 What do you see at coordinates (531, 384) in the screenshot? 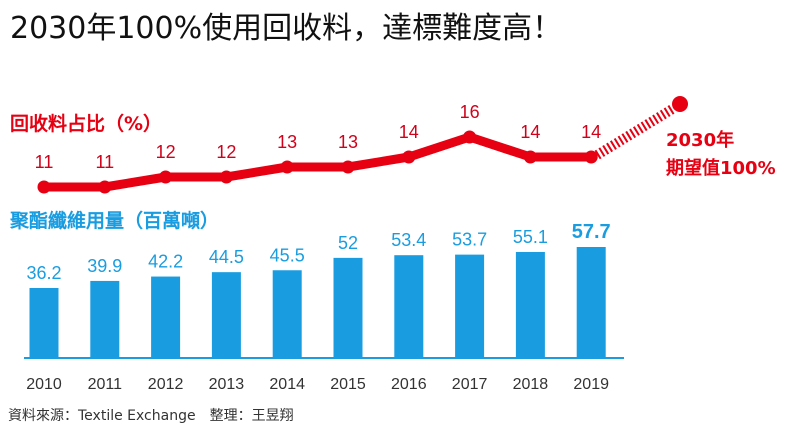
I see `x-tick-label: 2018` at bounding box center [531, 384].